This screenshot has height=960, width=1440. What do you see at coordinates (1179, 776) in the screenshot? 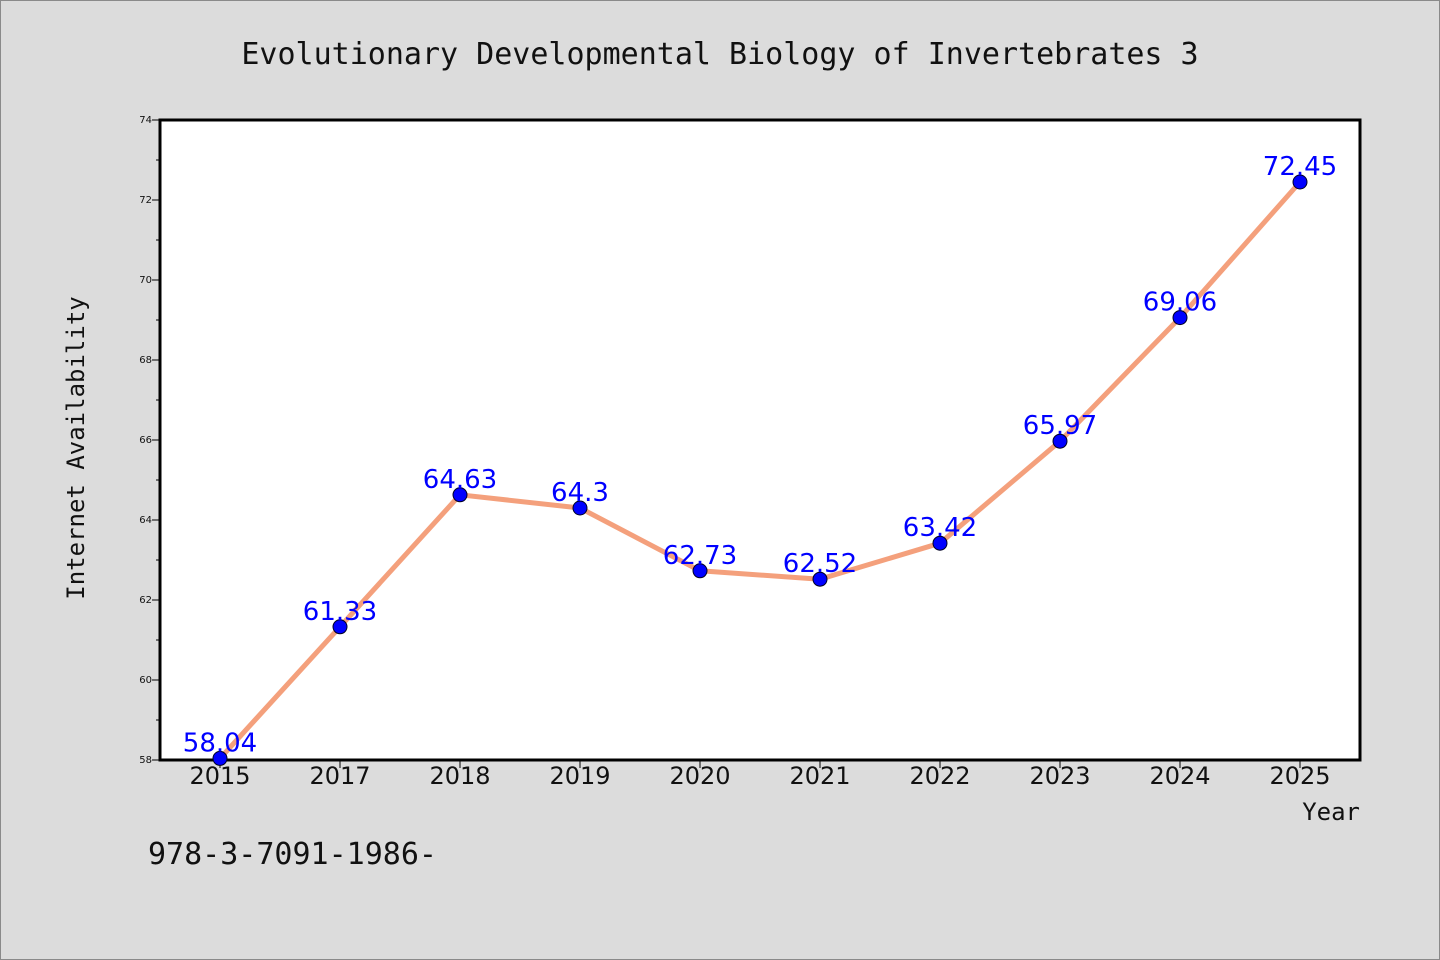
I see `x-tick-label: 2024` at bounding box center [1179, 776].